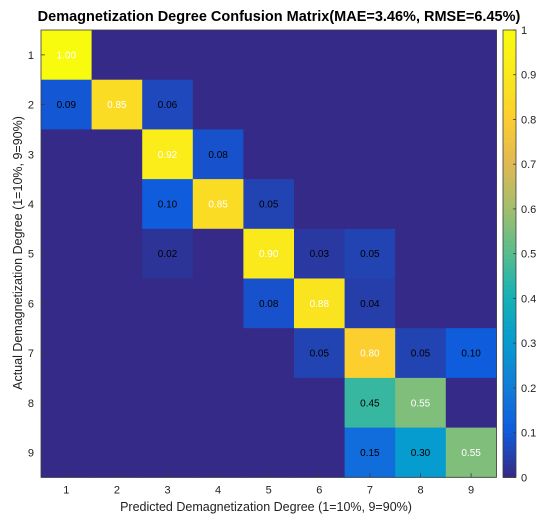 Image resolution: width=550 pixels, height=520 pixels. I want to click on cell-value-label: 1.00, so click(67, 55).